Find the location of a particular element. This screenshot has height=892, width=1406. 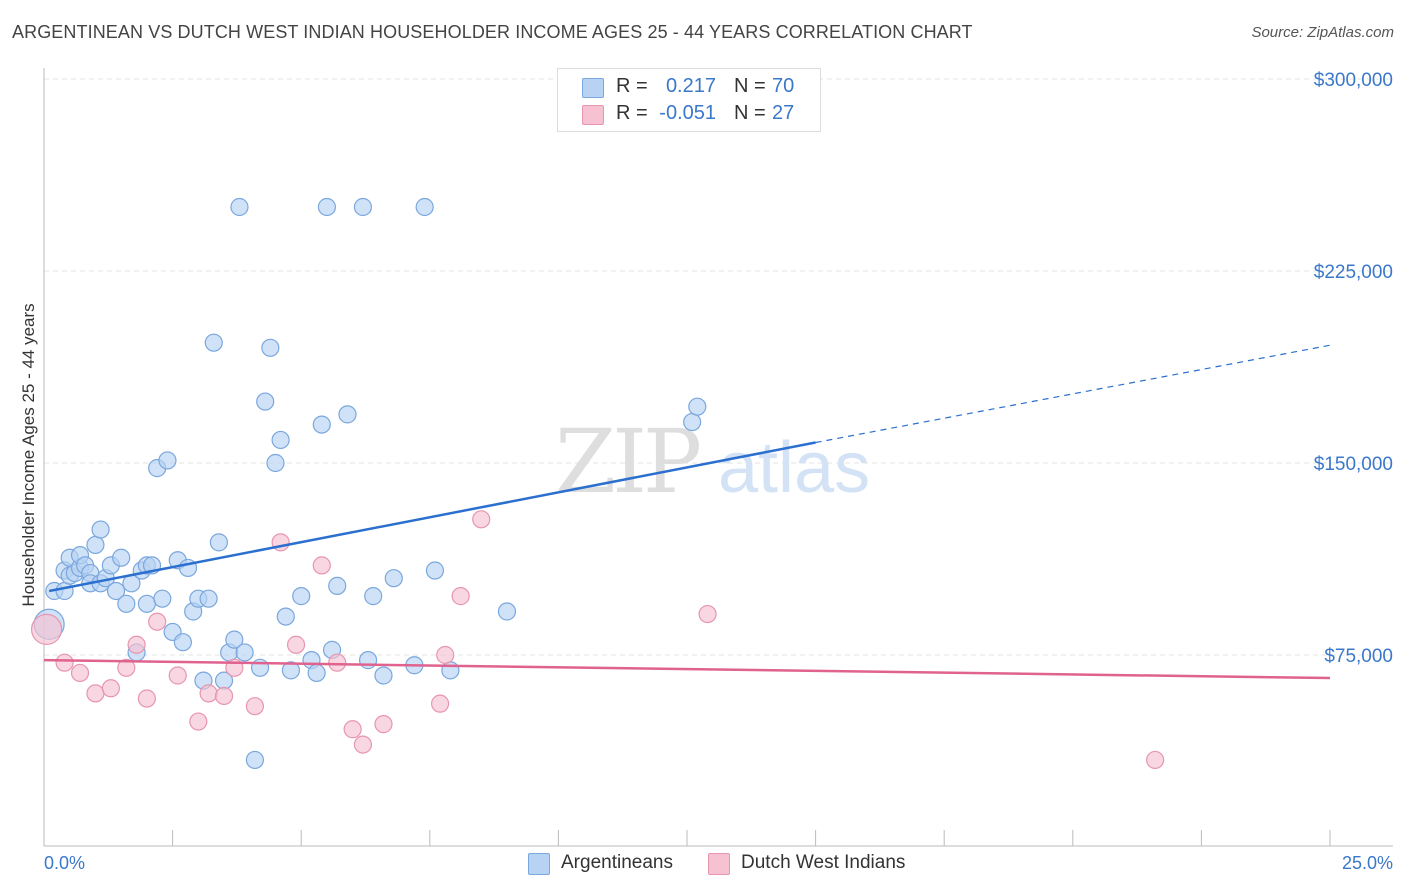

x-tick-label-max: 25.0% is located at coordinates (1367, 863).